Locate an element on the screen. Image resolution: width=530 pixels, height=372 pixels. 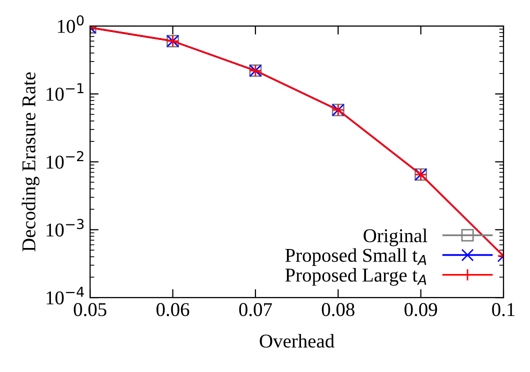
x-axis-title: Overhead is located at coordinates (297, 341).